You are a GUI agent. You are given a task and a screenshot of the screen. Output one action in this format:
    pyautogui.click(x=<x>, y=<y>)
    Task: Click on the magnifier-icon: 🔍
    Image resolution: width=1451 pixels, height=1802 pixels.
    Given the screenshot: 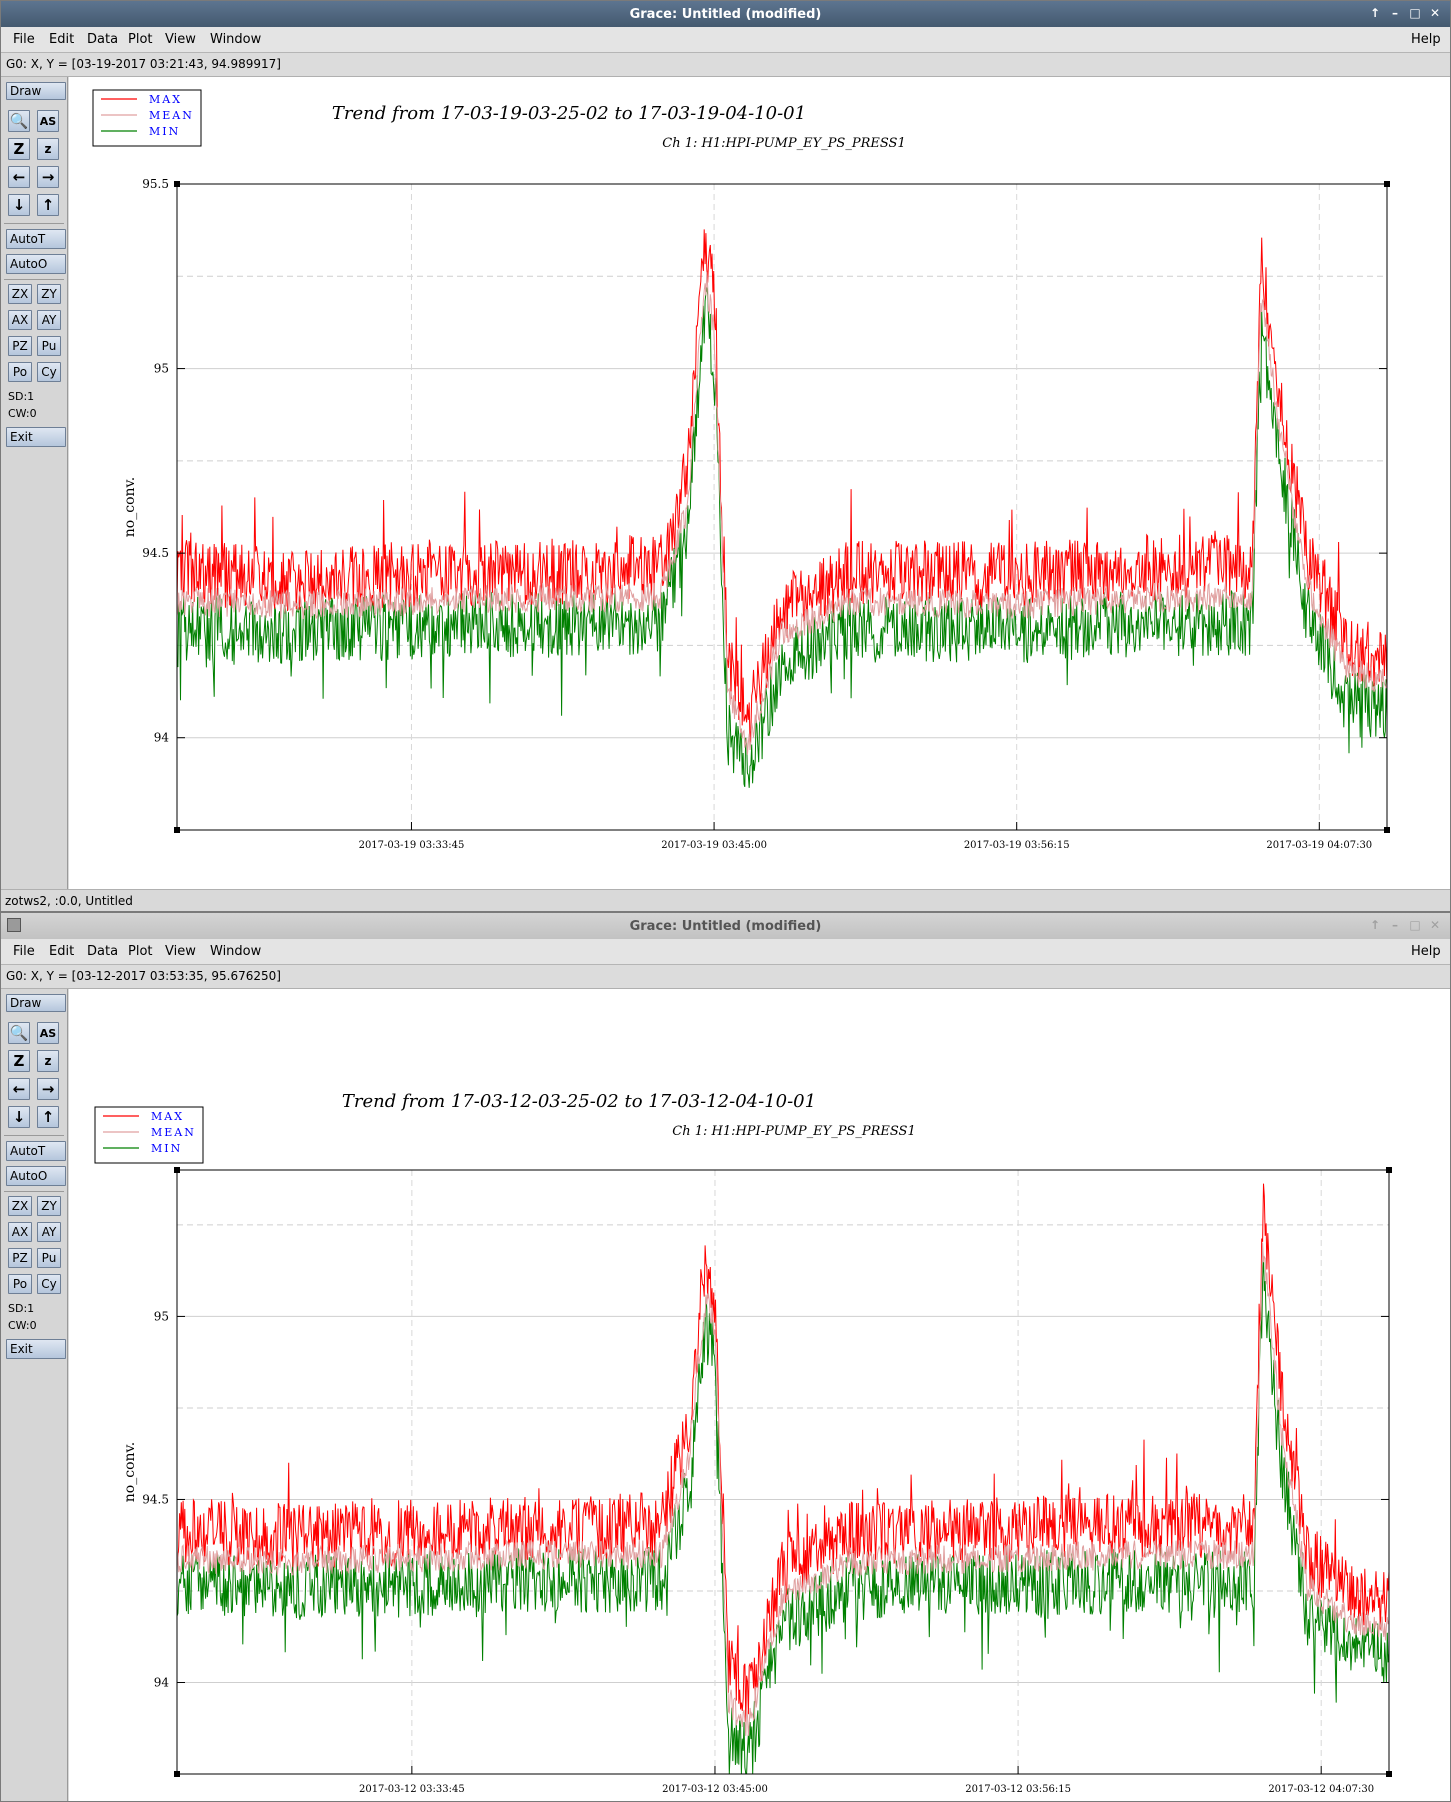 What is the action you would take?
    pyautogui.click(x=19, y=1033)
    